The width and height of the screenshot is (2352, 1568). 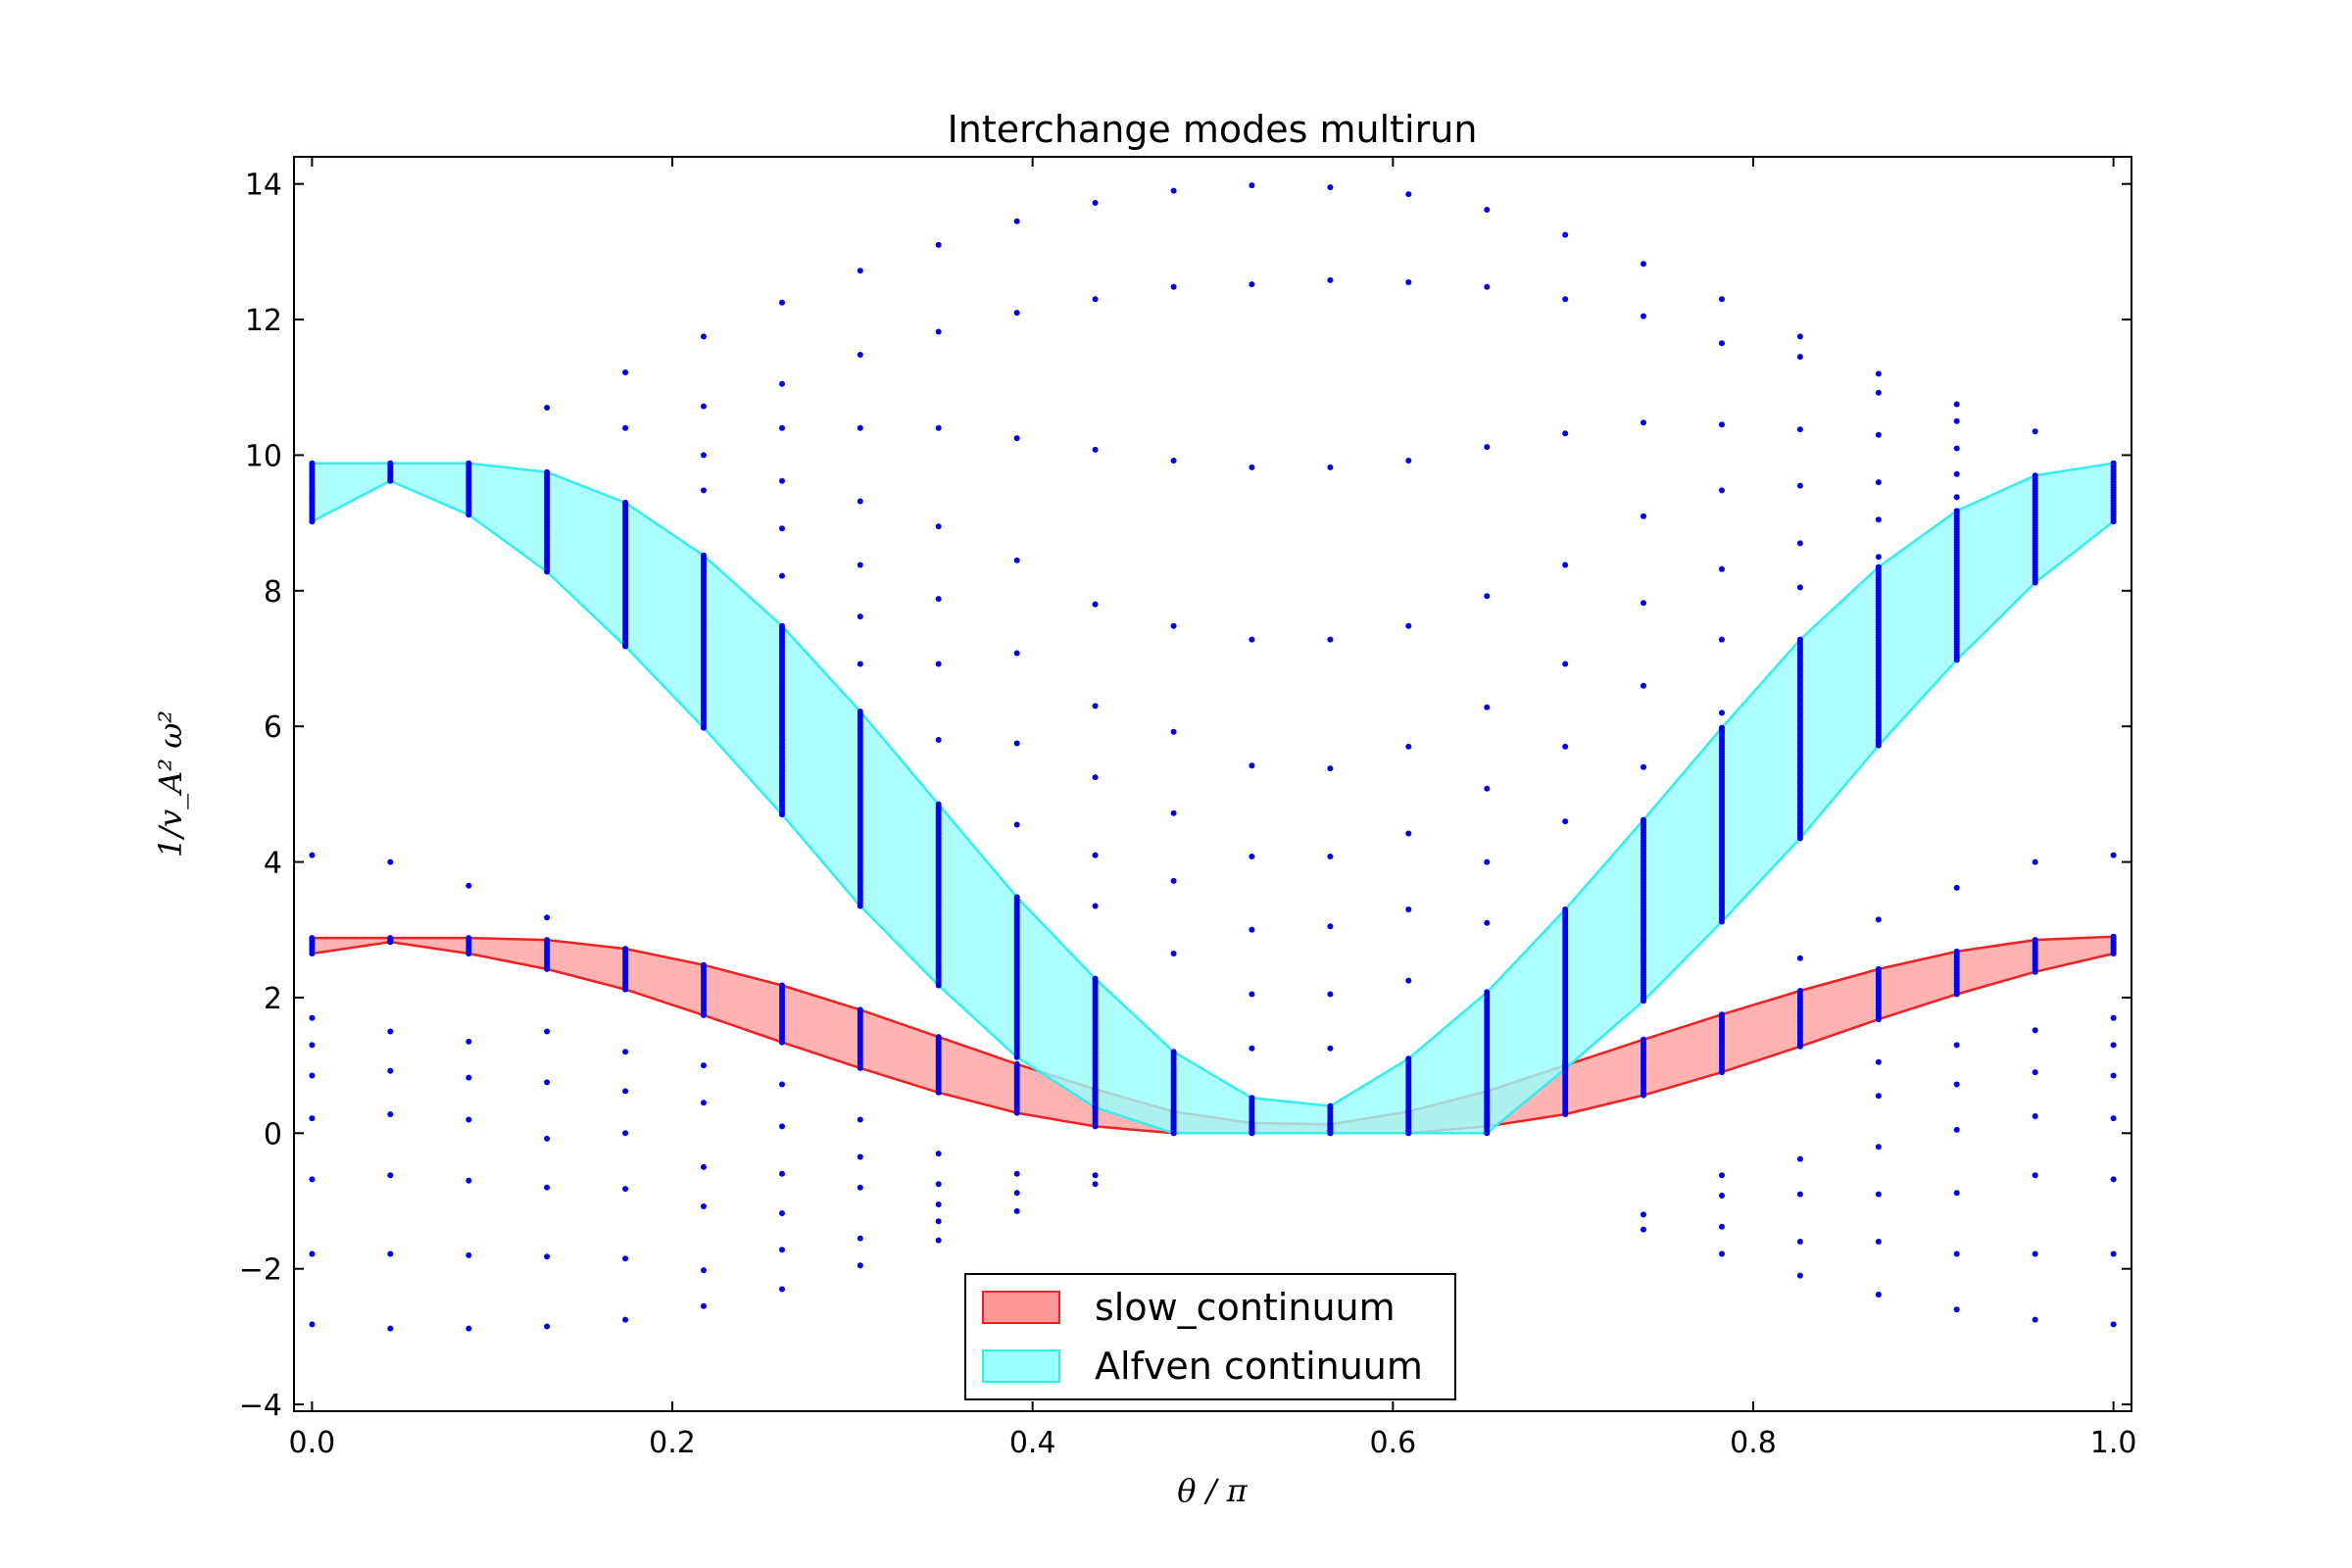 What do you see at coordinates (260, 1270) in the screenshot?
I see `y-tick-label: −2` at bounding box center [260, 1270].